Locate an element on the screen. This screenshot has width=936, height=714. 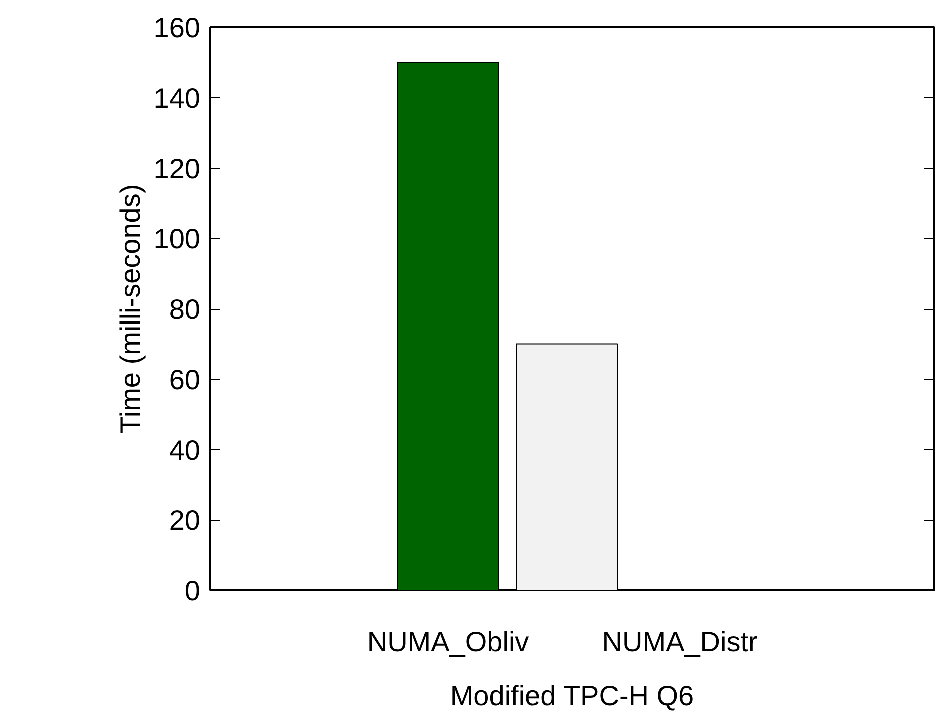
x-tick-label: NUMA_Distr is located at coordinates (680, 642).